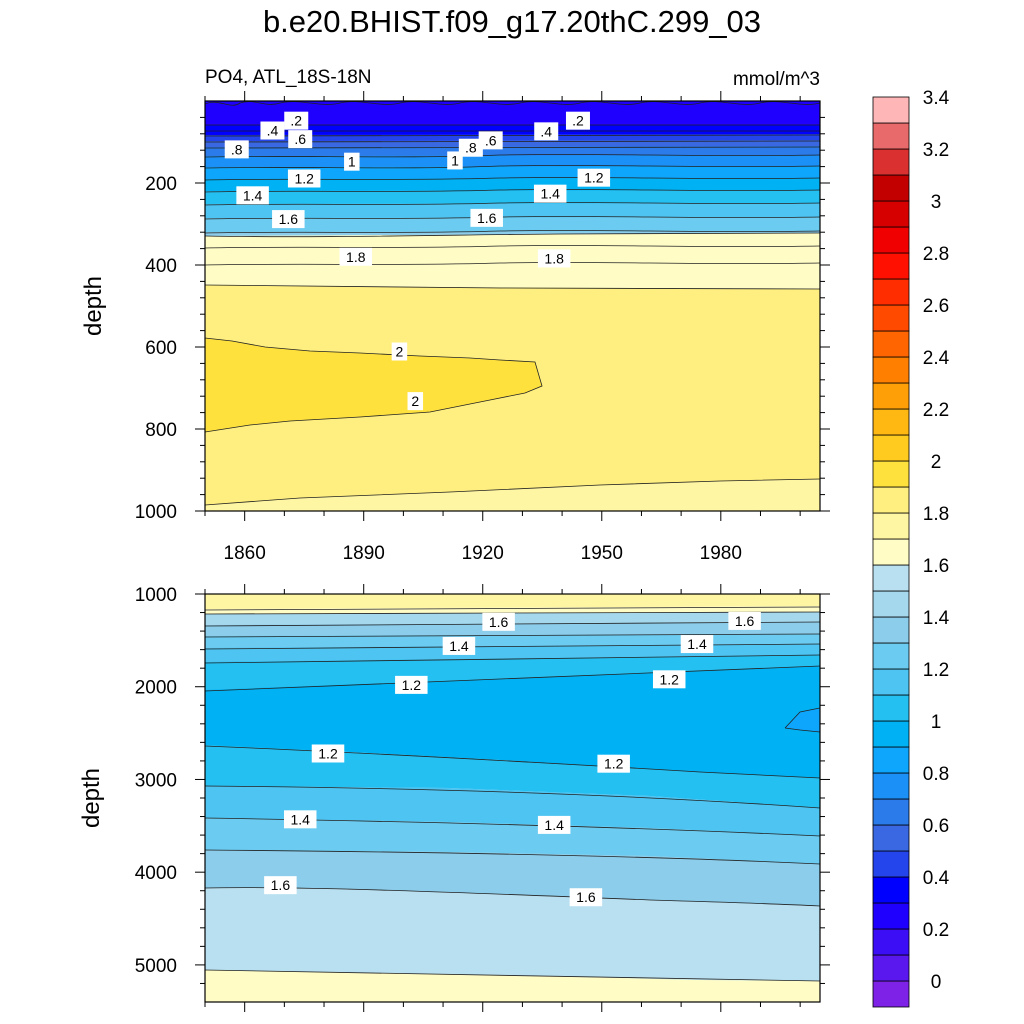 This screenshot has width=1024, height=1024. Describe the element at coordinates (936, 254) in the screenshot. I see `colorbar-tick-label: 2.8` at that location.